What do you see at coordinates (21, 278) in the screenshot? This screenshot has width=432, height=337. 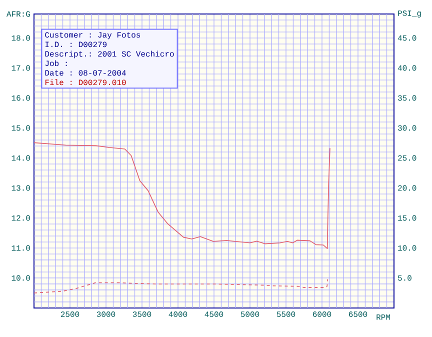 I see `y-tick-label: 10.0` at bounding box center [21, 278].